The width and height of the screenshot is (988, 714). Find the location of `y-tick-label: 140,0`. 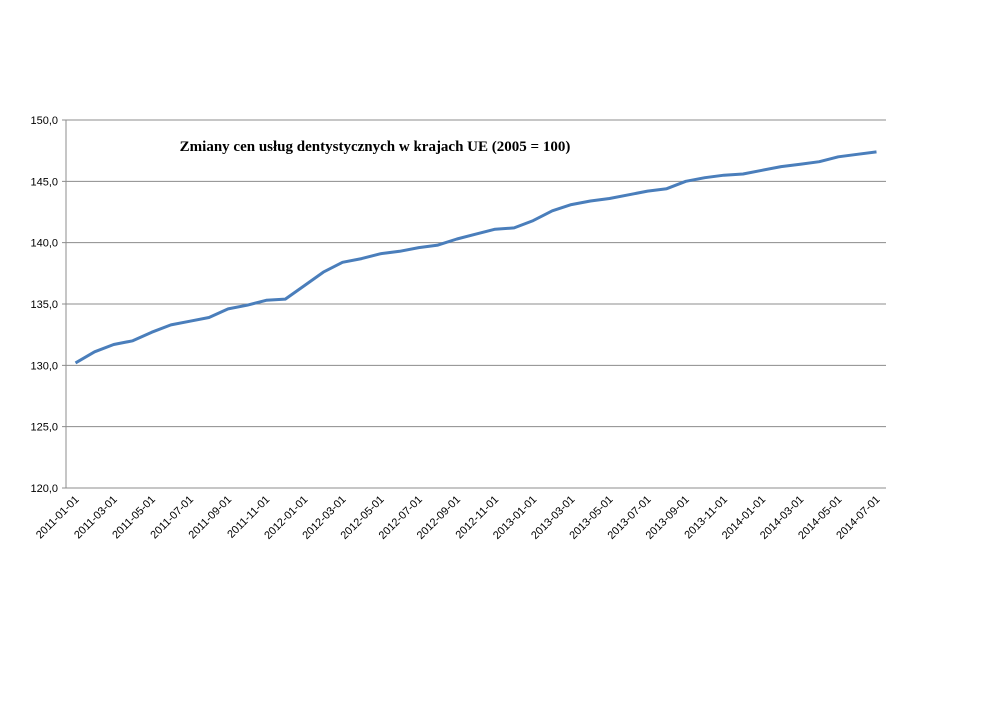

y-tick-label: 140,0 is located at coordinates (44, 244).